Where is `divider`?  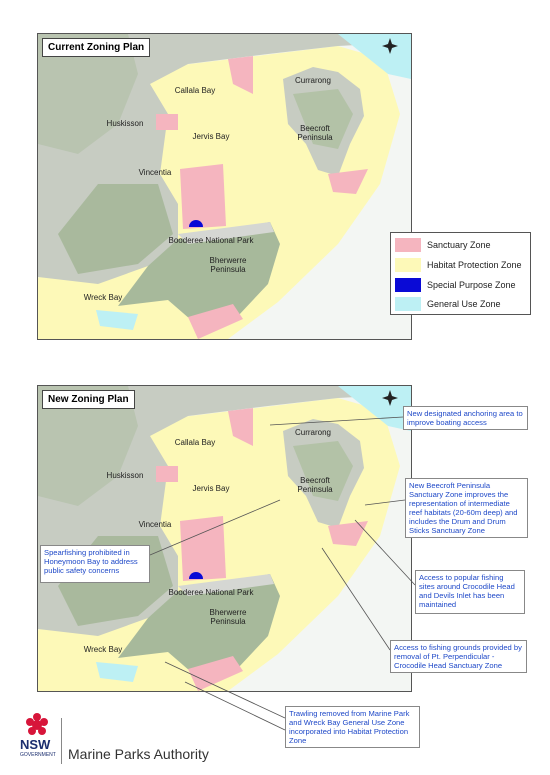
divider is located at coordinates (61, 741).